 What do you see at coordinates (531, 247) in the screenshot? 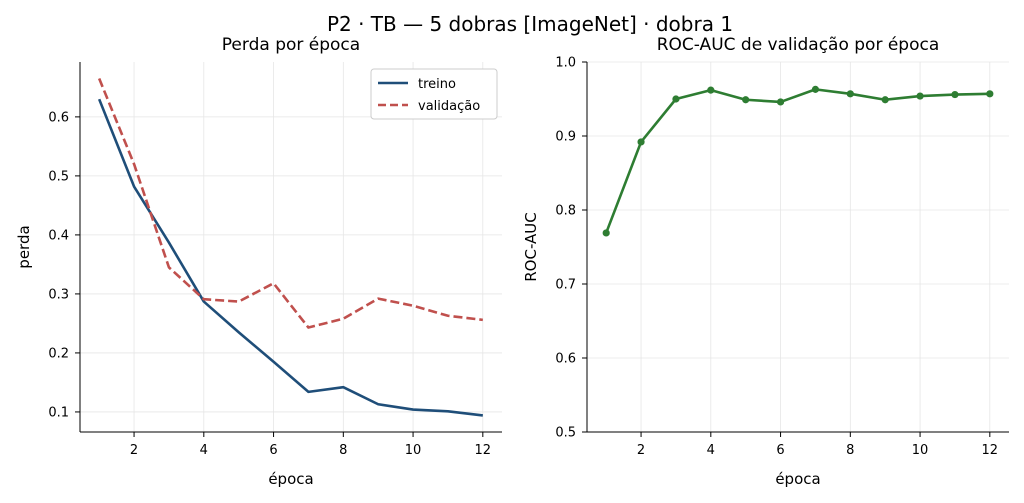
I see `chart1-y-axis-label: ROC-AUC` at bounding box center [531, 247].